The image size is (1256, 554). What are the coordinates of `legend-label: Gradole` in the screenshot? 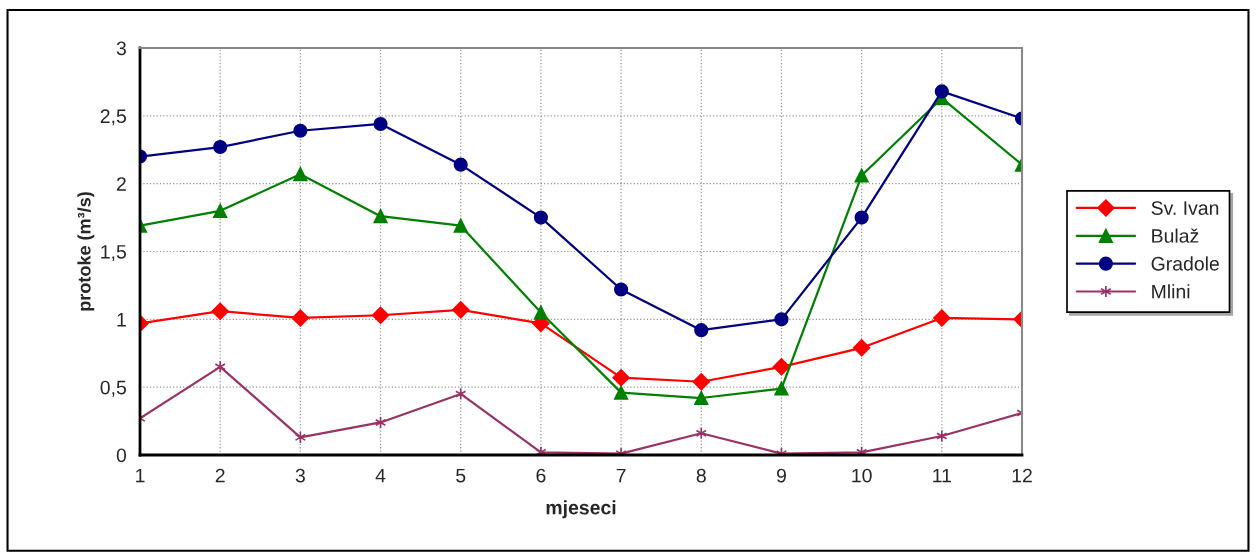 It's located at (1185, 263).